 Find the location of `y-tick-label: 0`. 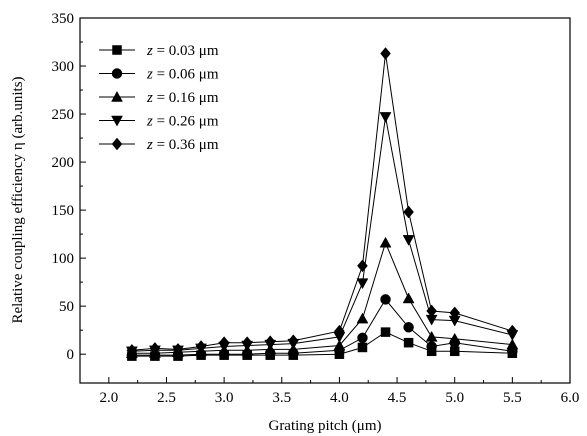

y-tick-label: 0 is located at coordinates (71, 355).